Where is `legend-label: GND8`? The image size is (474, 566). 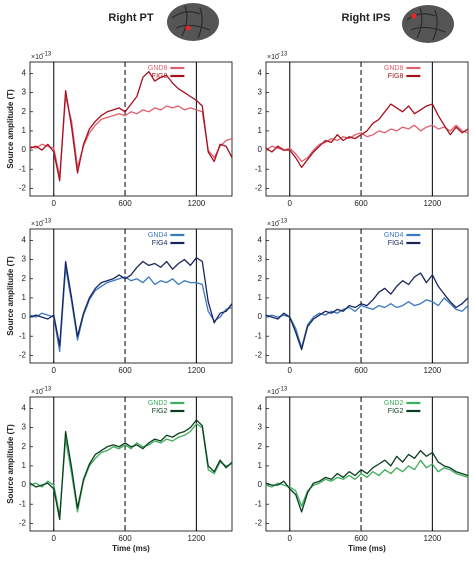 legend-label: GND8 is located at coordinates (158, 68).